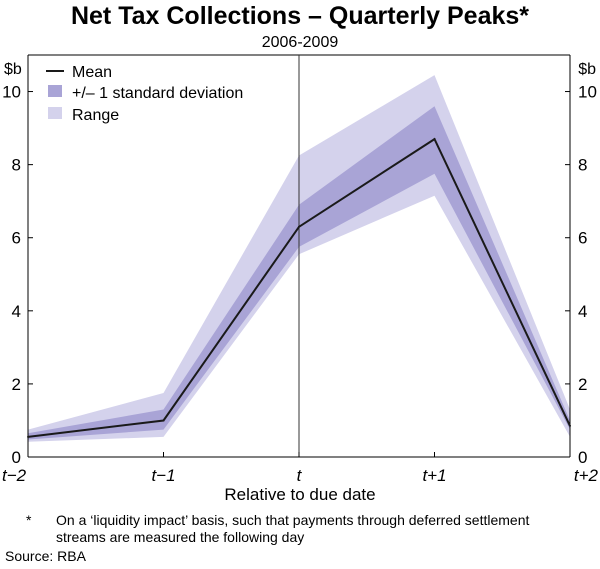 The image size is (600, 569). Describe the element at coordinates (582, 457) in the screenshot. I see `y-tick-label-right: 0` at that location.